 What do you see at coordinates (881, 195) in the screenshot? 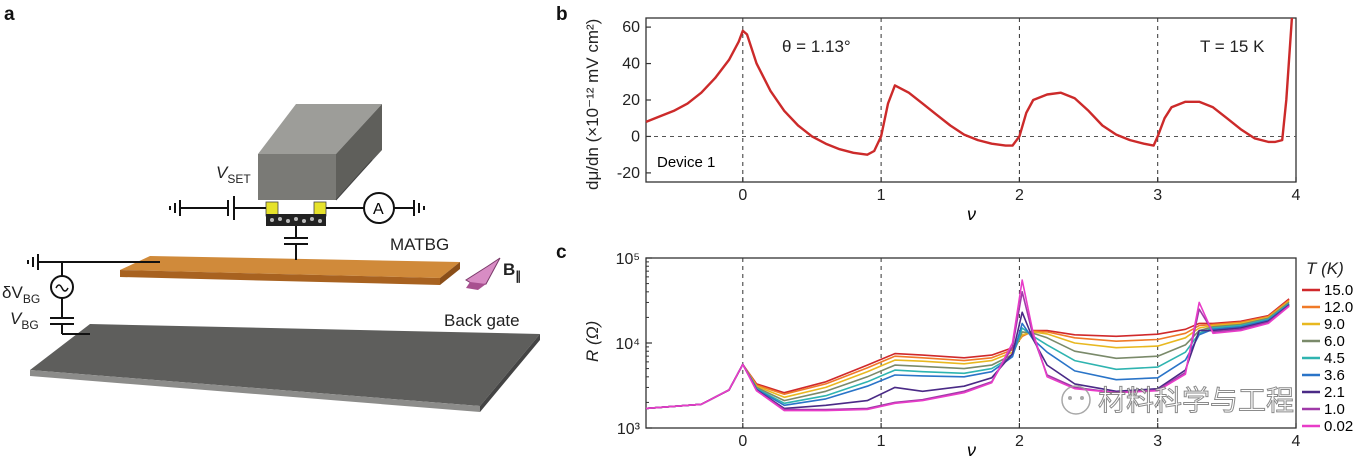
I see `chart-b-xtick-label: 1` at bounding box center [881, 195].